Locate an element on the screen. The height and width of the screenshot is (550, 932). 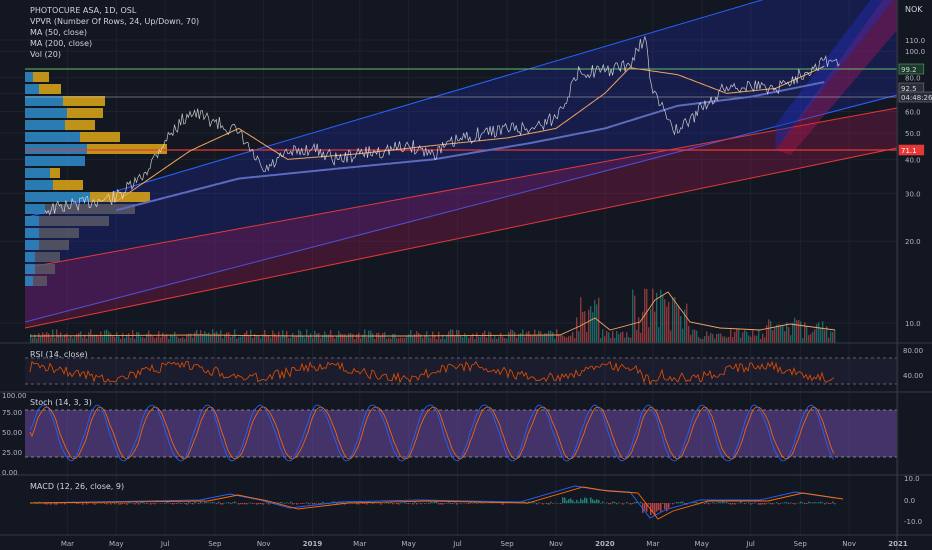
macd-label: MACD (12, 26, close, 9) is located at coordinates (77, 486).